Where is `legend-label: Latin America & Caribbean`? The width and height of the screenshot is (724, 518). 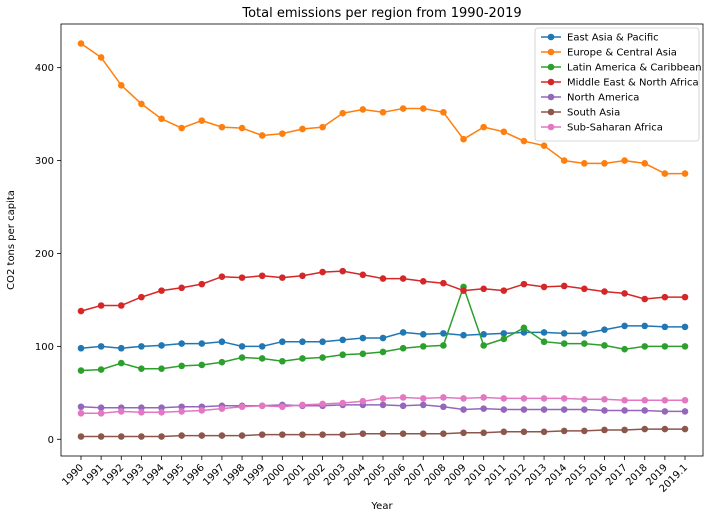
legend-label: Latin America & Caribbean is located at coordinates (634, 68).